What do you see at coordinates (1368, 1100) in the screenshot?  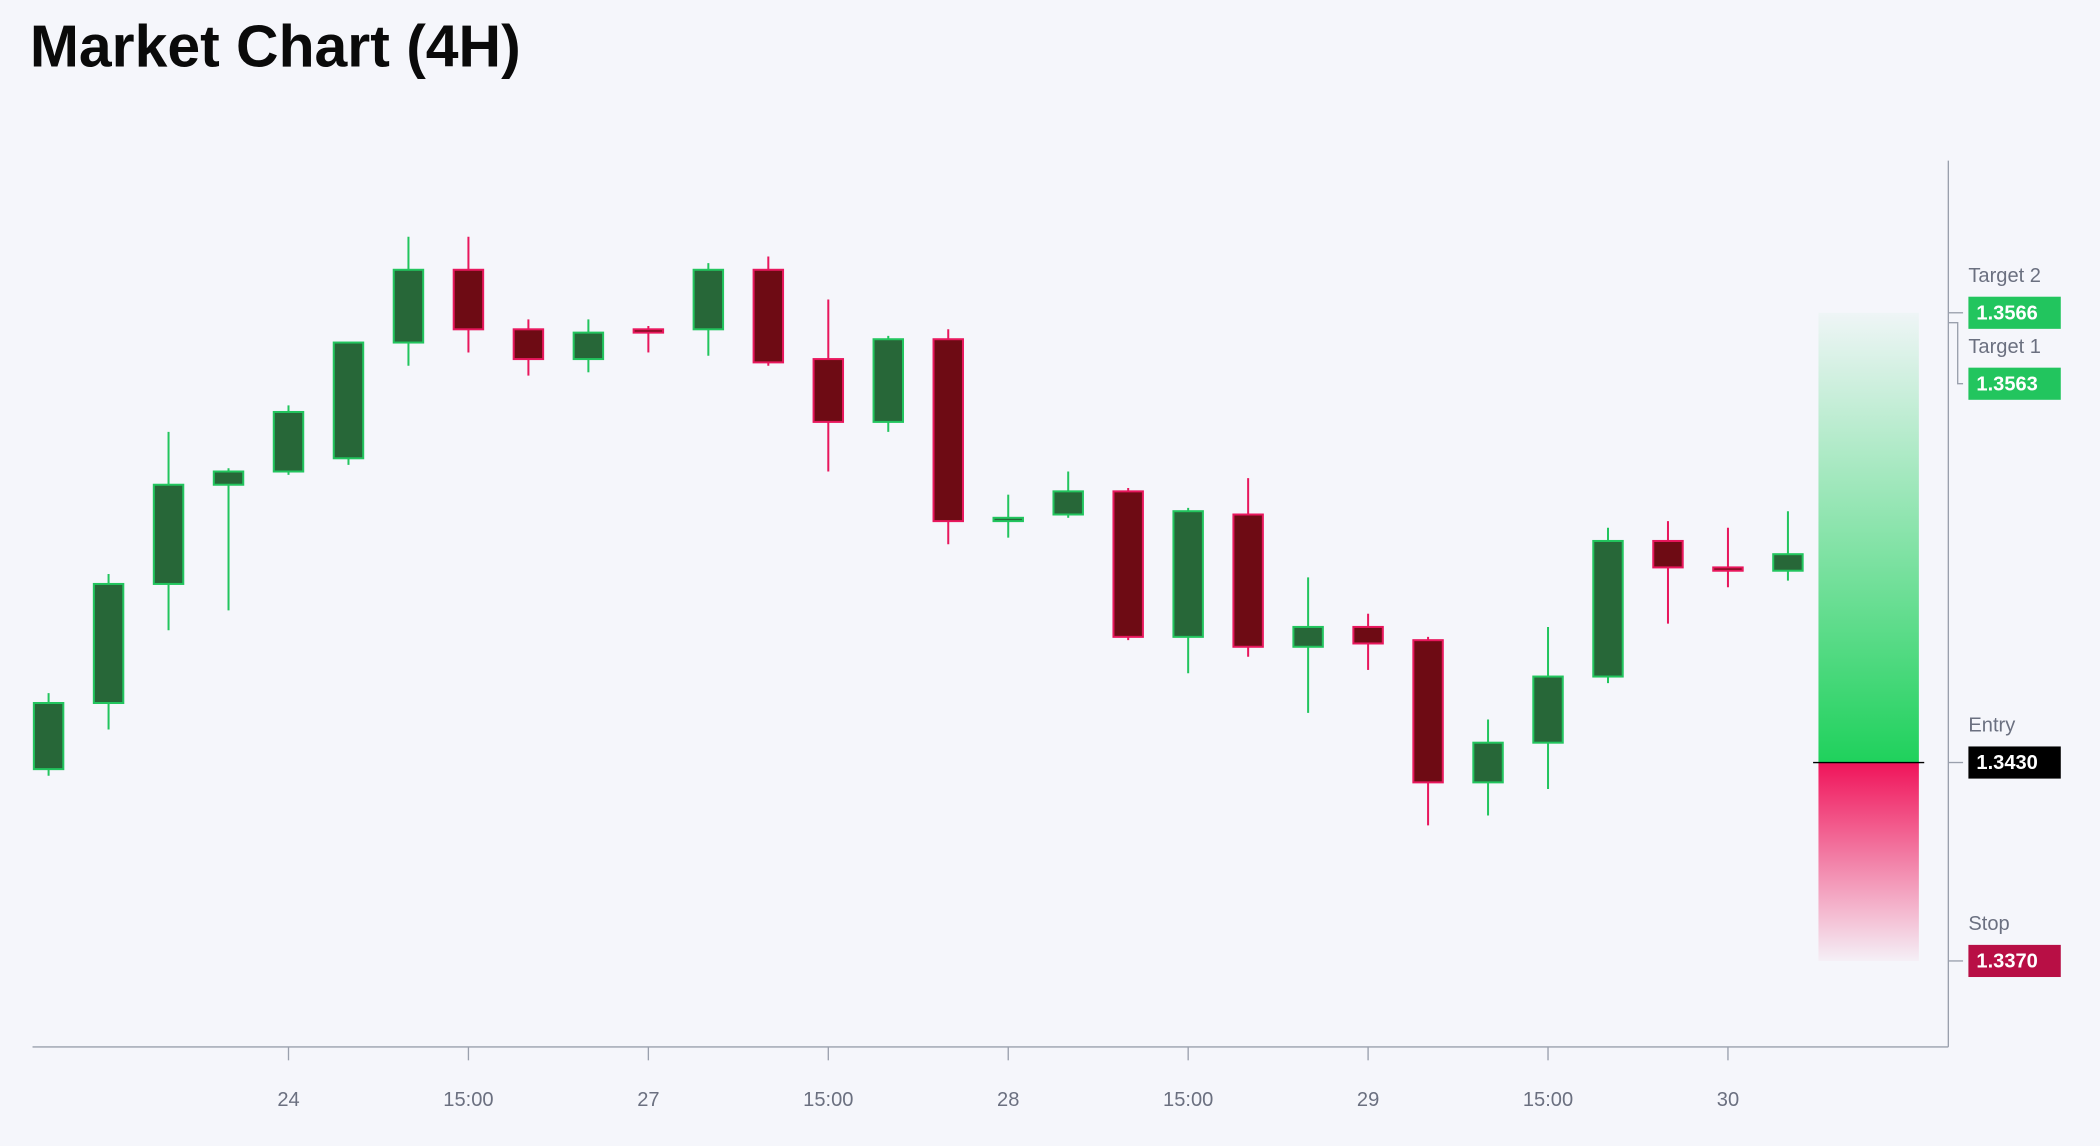 I see `x-tick-label: 29` at bounding box center [1368, 1100].